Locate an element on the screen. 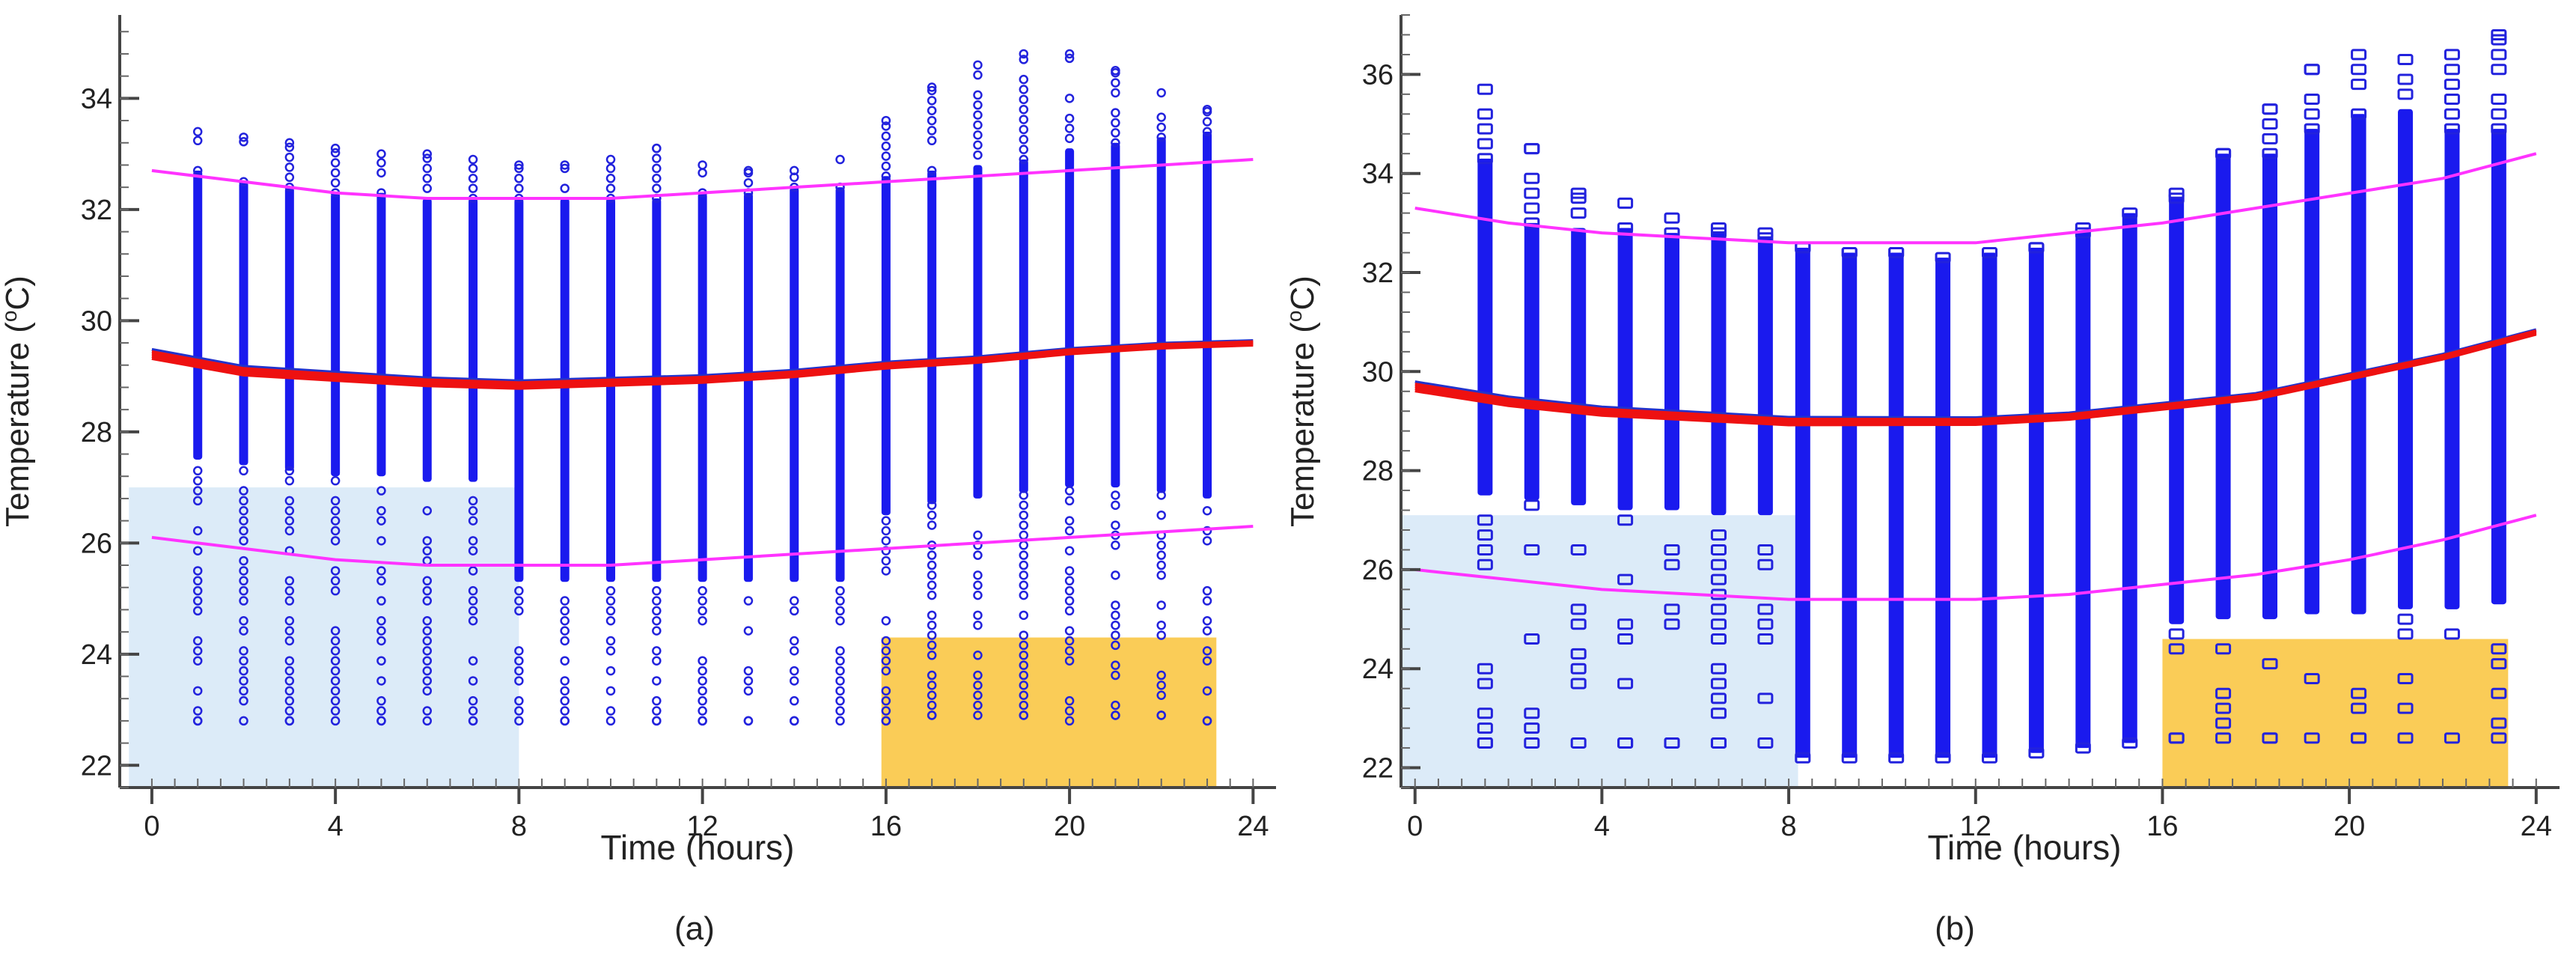 The image size is (2576, 956). evening-period-highlight is located at coordinates (2335, 713).